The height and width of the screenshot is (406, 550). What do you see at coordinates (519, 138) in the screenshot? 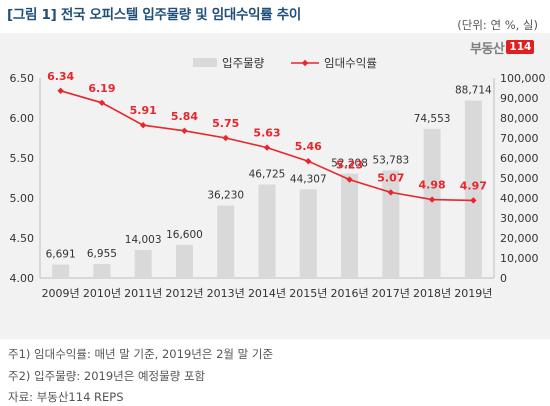
I see `y-right-tick-label: 70,000` at bounding box center [519, 138].